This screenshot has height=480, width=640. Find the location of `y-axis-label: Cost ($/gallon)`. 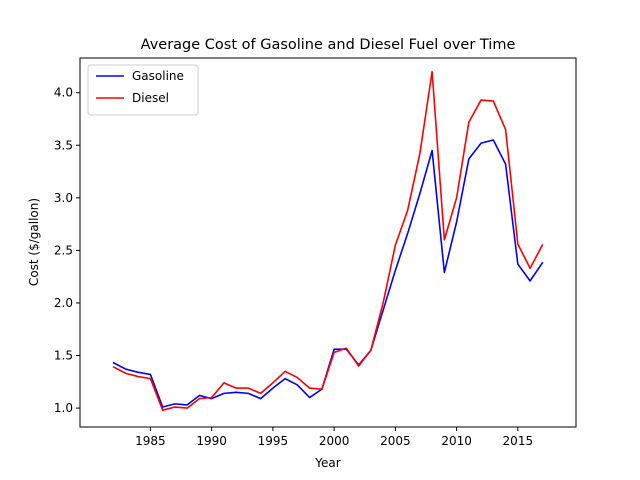

y-axis-label: Cost ($/gallon) is located at coordinates (34, 242).